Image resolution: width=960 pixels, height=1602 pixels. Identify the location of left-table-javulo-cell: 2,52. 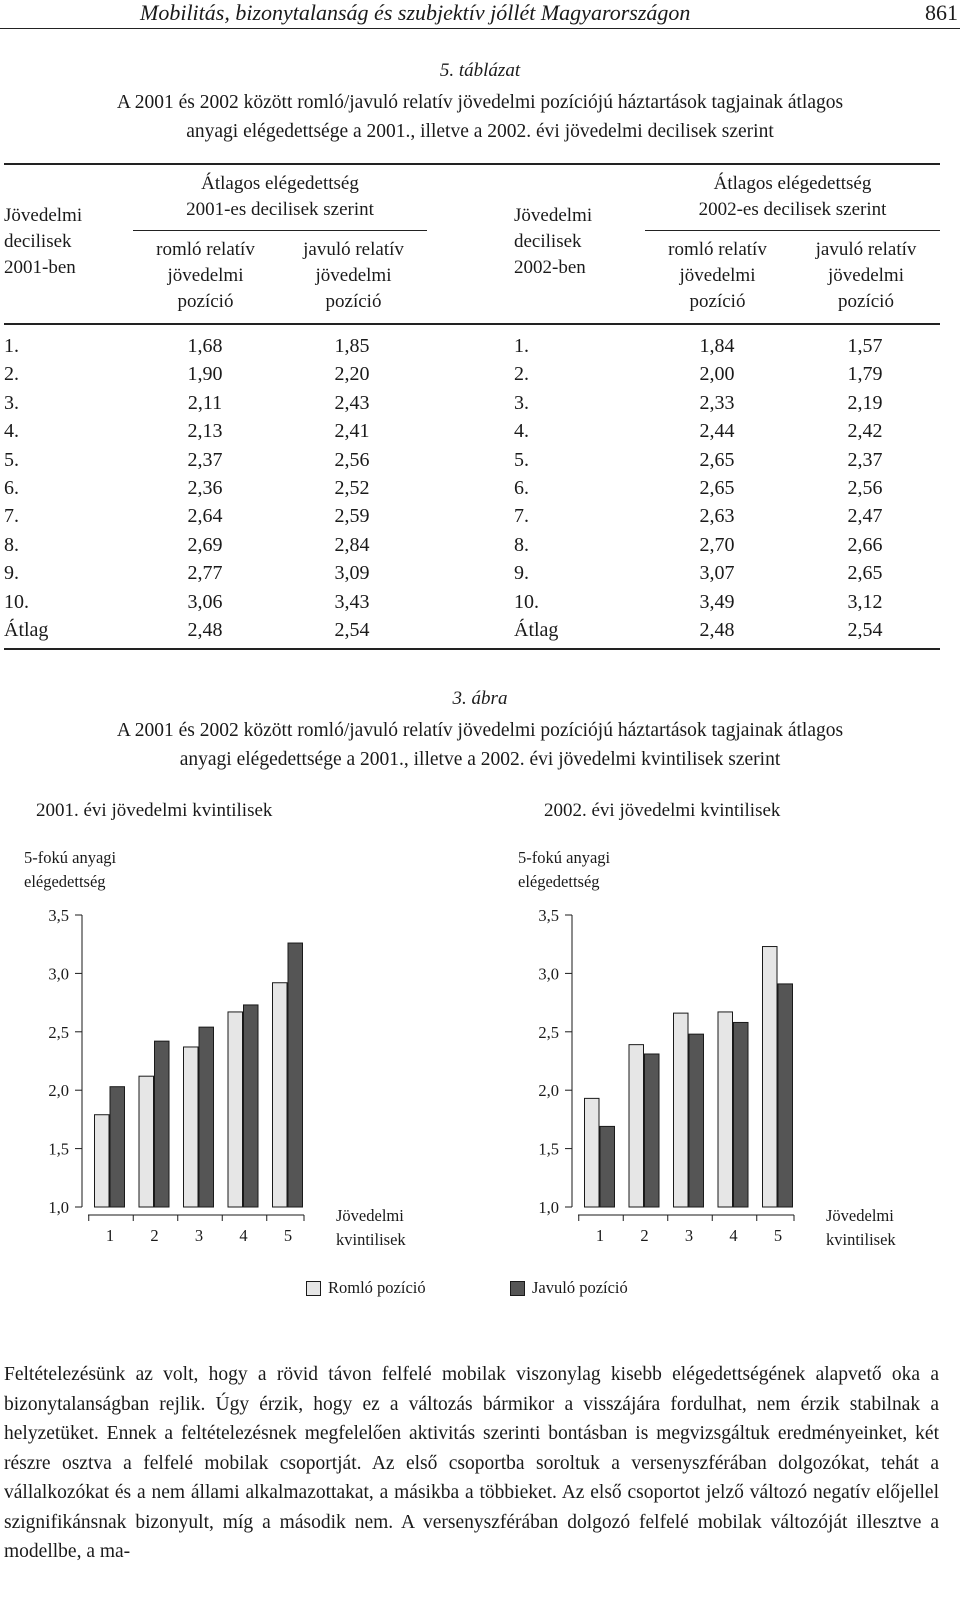
(352, 488).